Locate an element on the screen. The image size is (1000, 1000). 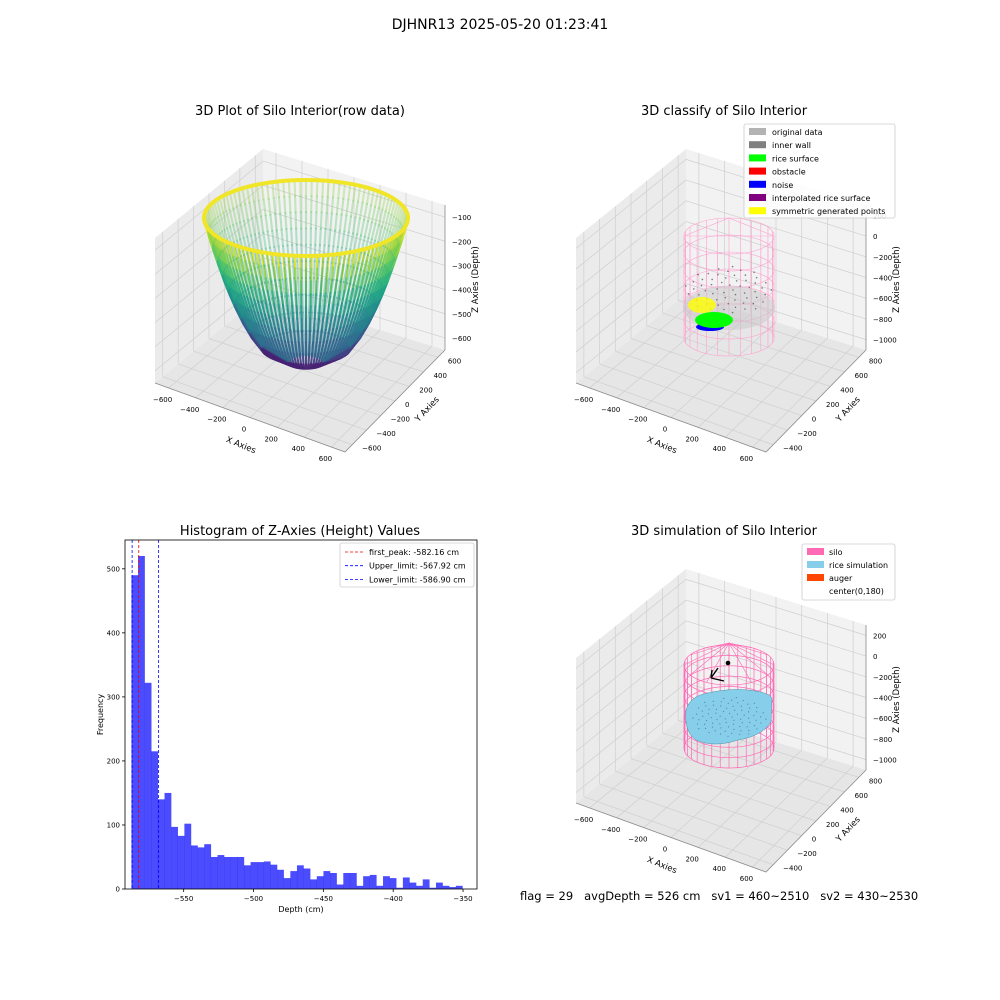
cls-grid-z is located at coordinates (776, 249).